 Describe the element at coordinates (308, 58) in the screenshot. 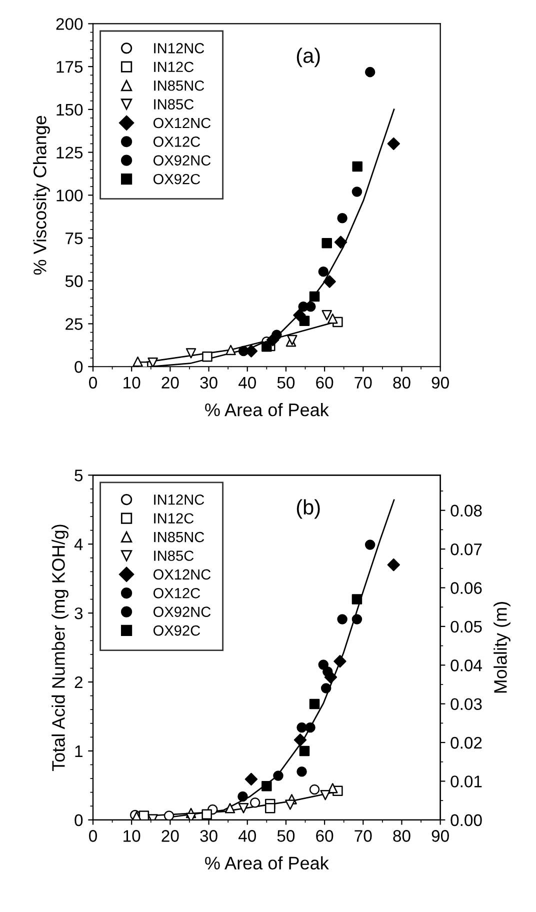

I see `annotation: (a)` at that location.